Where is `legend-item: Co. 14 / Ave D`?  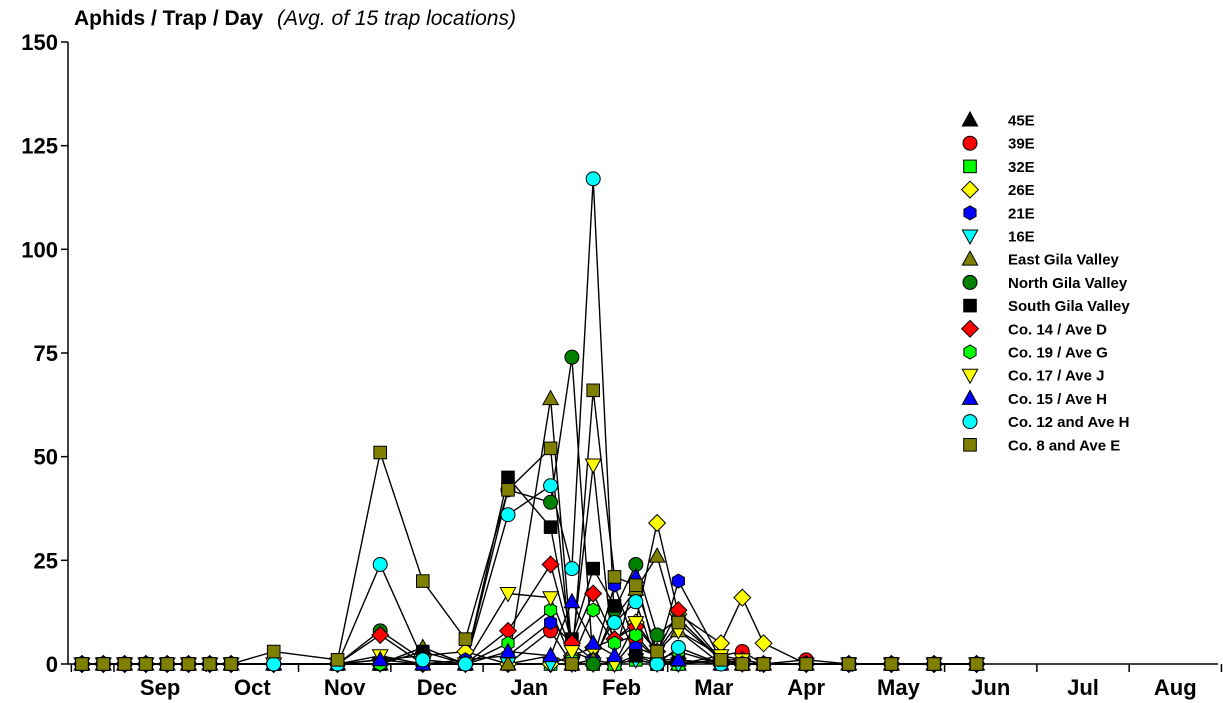 legend-item: Co. 14 / Ave D is located at coordinates (1033, 328).